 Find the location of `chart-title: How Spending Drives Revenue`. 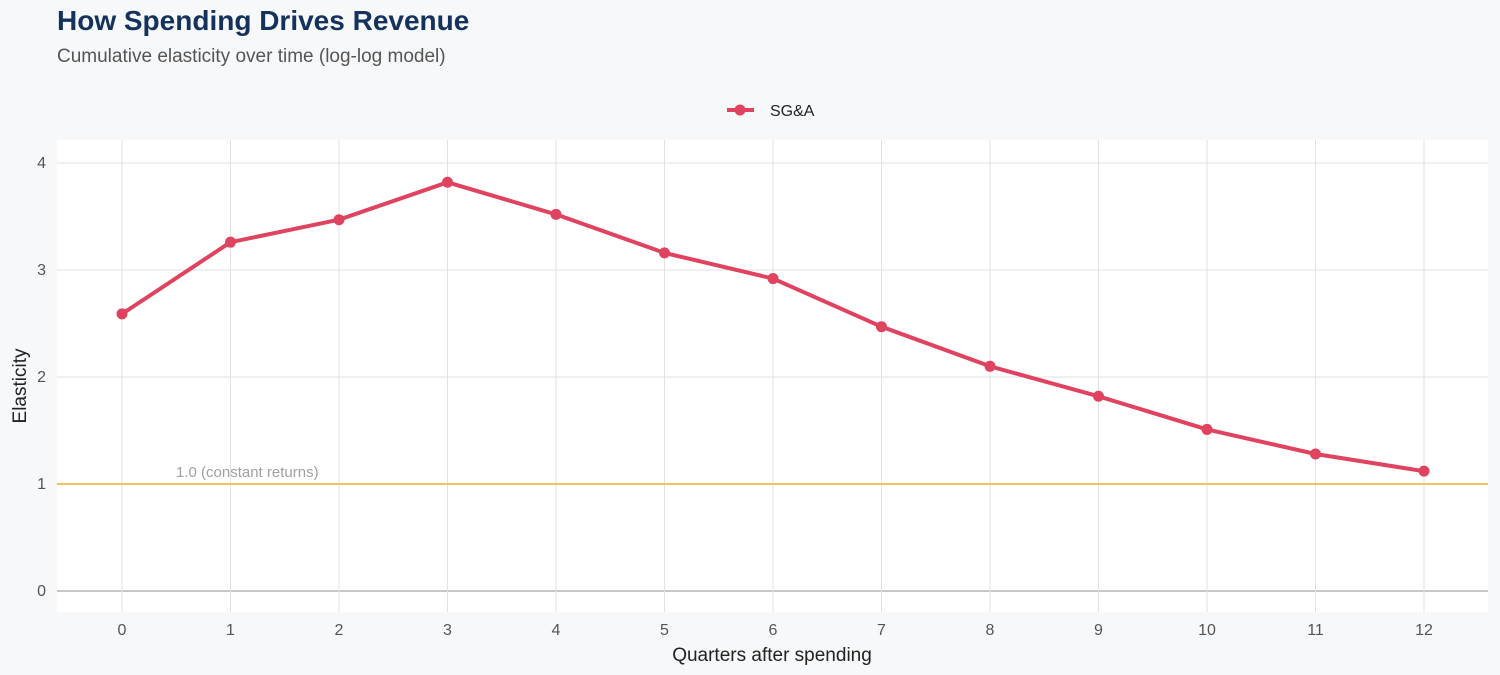

chart-title: How Spending Drives Revenue is located at coordinates (263, 20).